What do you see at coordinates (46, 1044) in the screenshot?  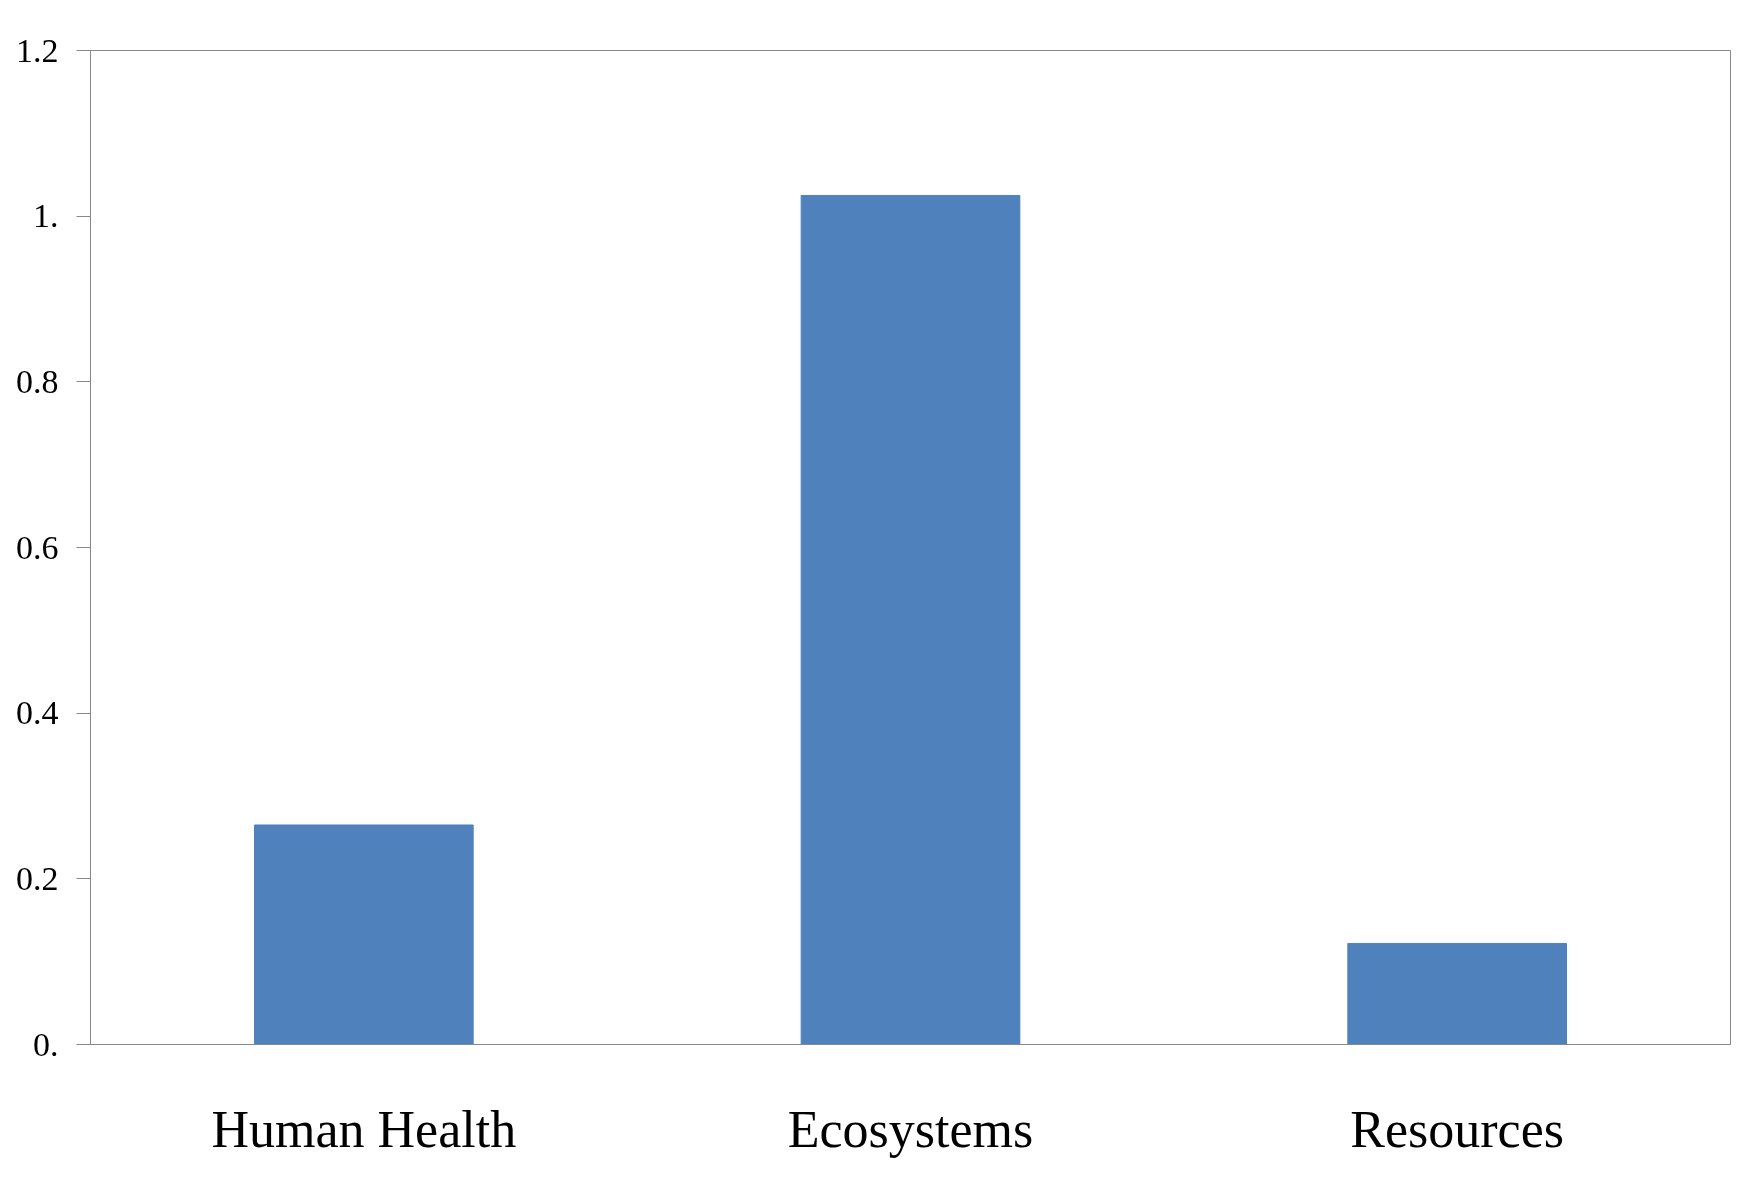 I see `y-tick-label: 0.` at bounding box center [46, 1044].